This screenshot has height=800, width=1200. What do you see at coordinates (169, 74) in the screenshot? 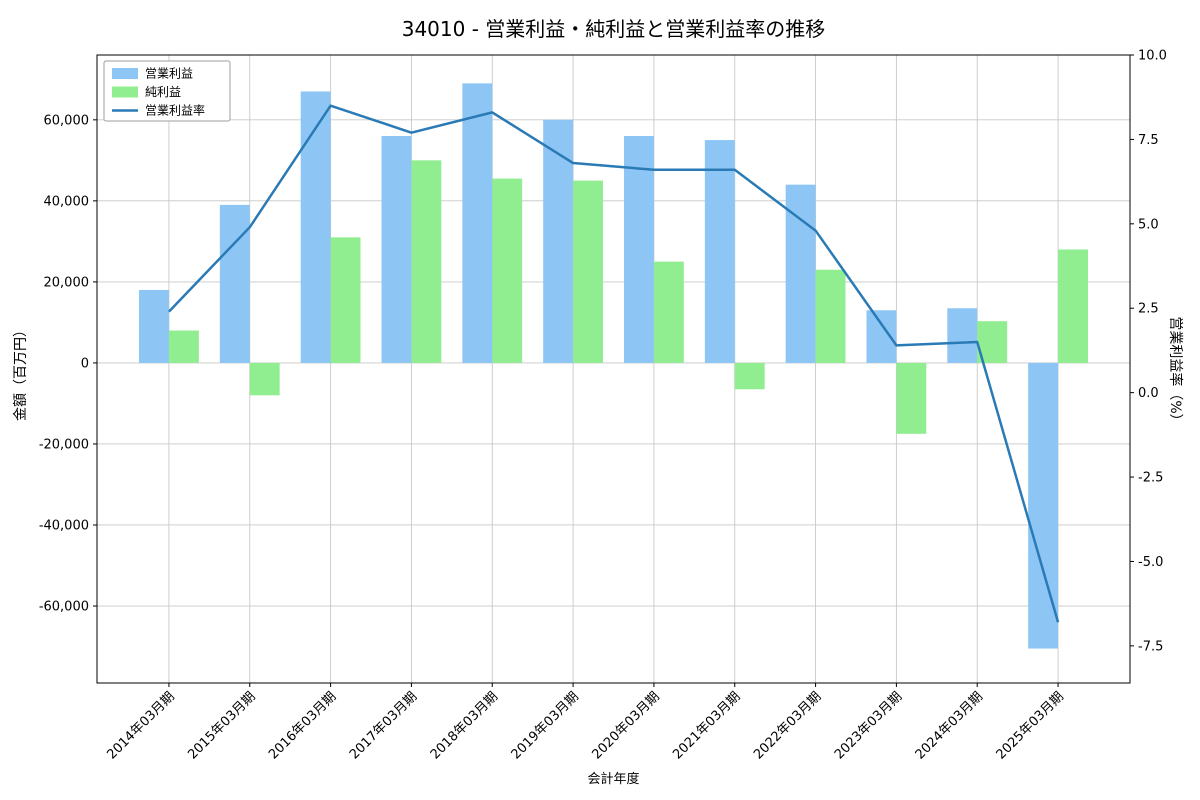
I see `legend-label: 営業利益` at bounding box center [169, 74].